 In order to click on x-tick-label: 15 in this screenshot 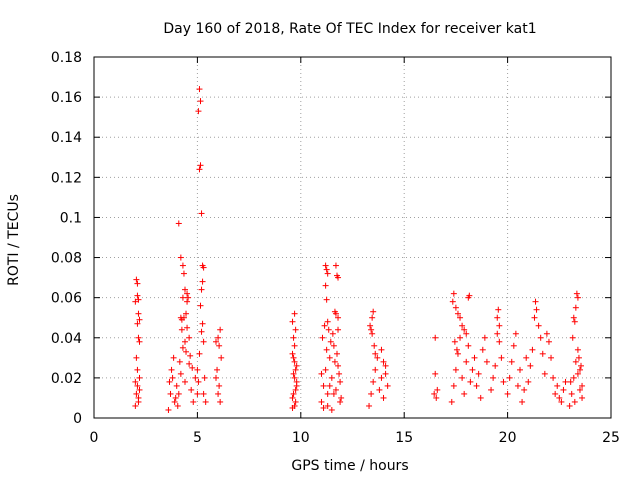, I will do `click(404, 438)`.